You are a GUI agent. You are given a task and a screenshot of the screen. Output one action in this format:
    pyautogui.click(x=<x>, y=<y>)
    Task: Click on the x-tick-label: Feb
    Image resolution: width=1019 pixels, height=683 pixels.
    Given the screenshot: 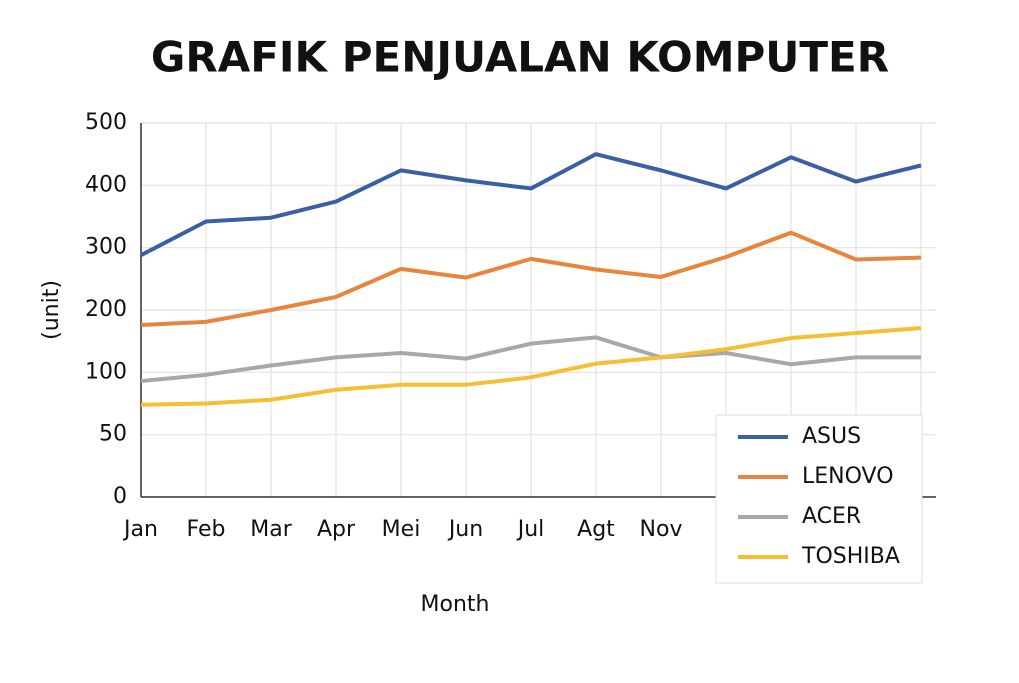 What is the action you would take?
    pyautogui.click(x=206, y=529)
    